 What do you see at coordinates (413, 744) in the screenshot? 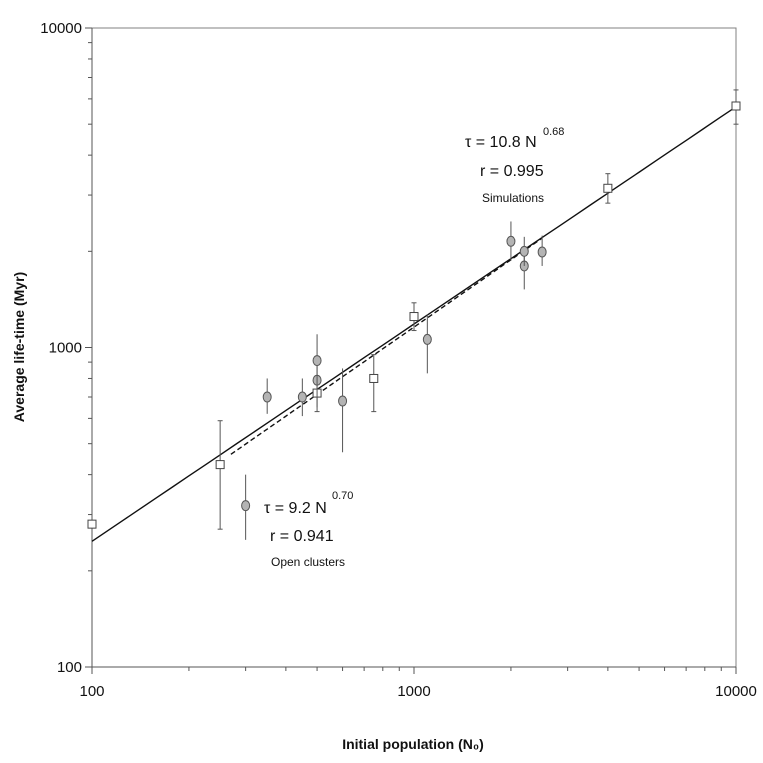
I see `x-axis-title: Initial population (N₀)` at bounding box center [413, 744].